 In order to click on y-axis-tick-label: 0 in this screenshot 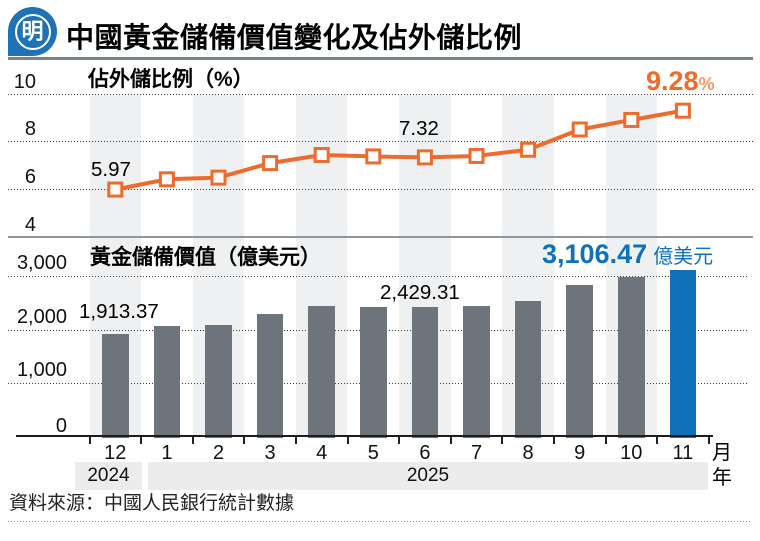, I will do `click(61, 426)`.